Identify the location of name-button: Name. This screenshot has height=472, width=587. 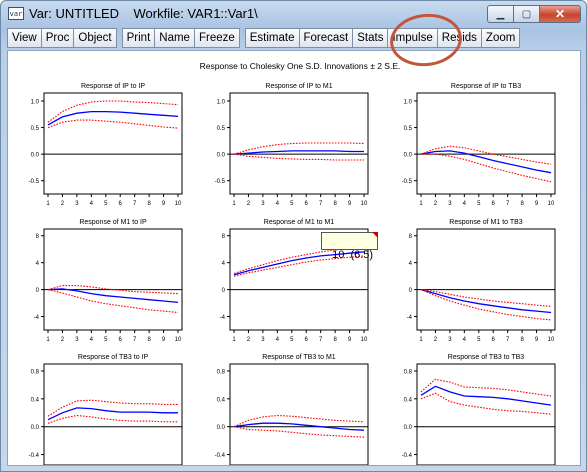
(174, 38).